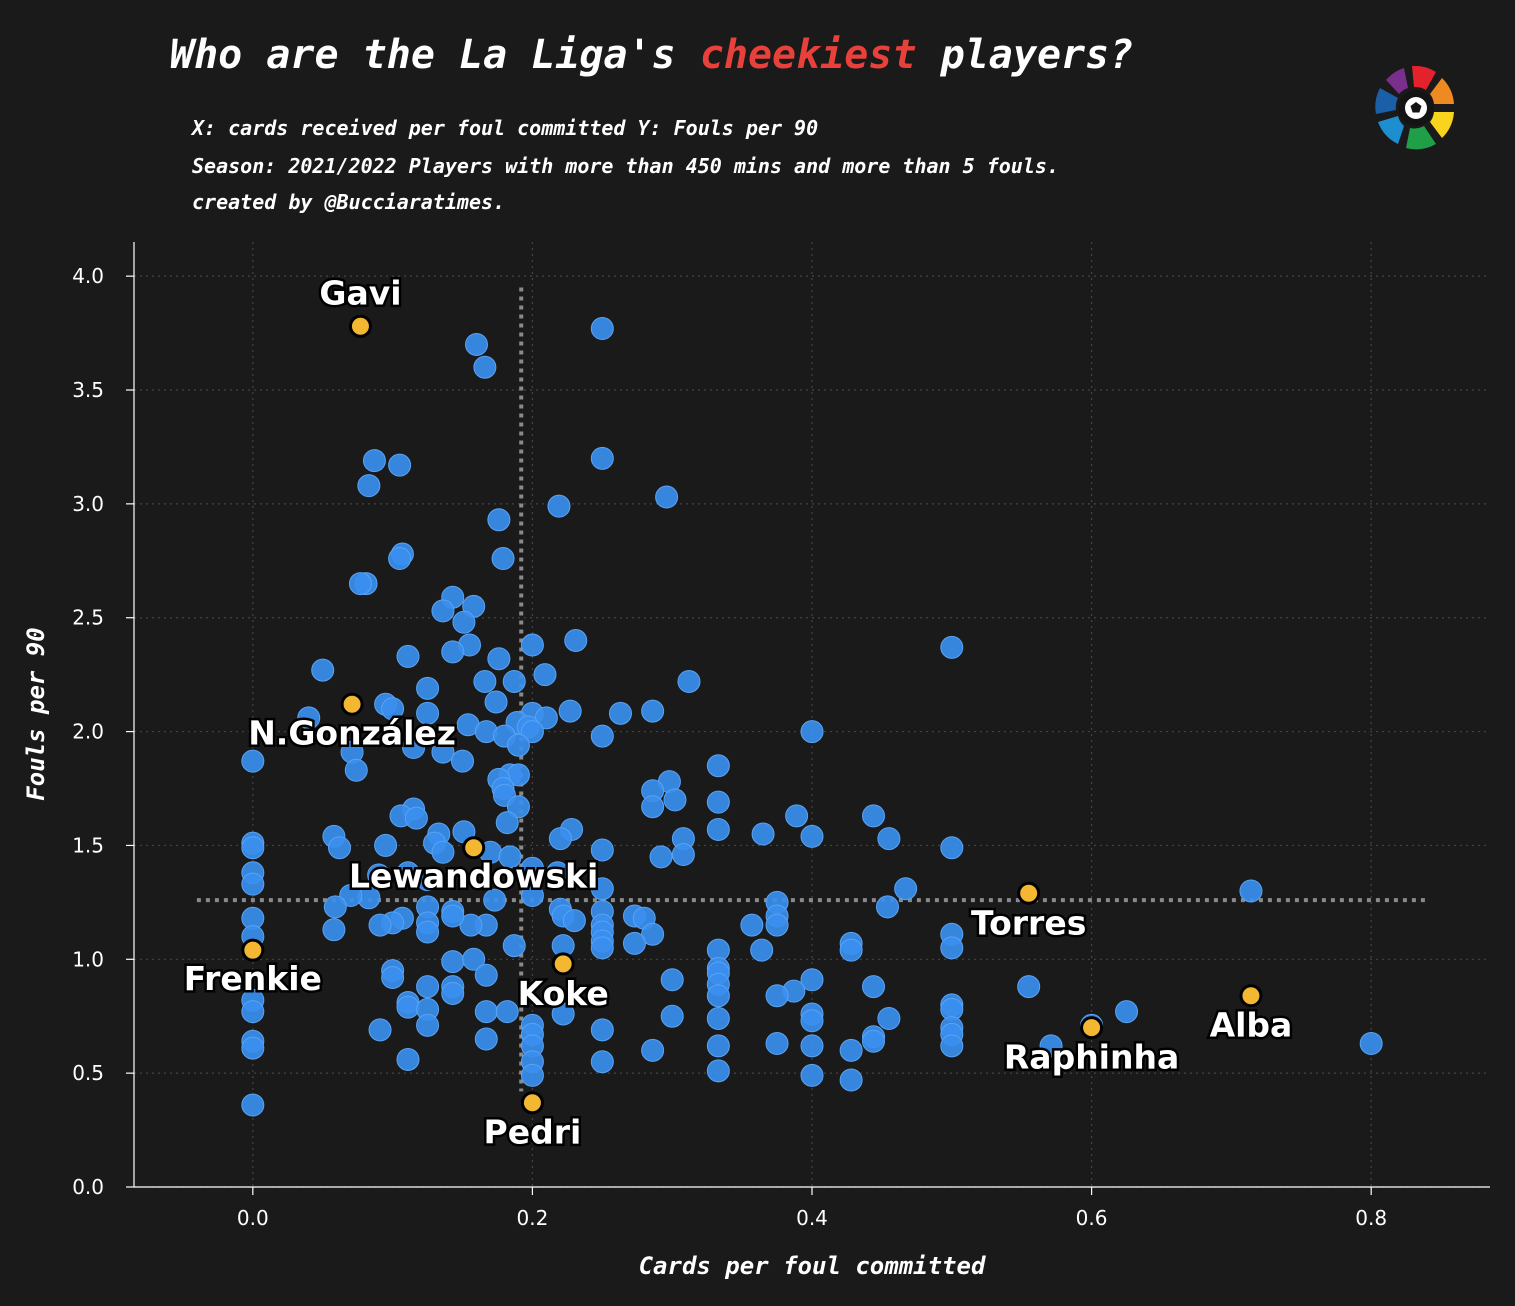 The width and height of the screenshot is (1515, 1306). Describe the element at coordinates (88, 390) in the screenshot. I see `y-tick-label: 3.5` at that location.